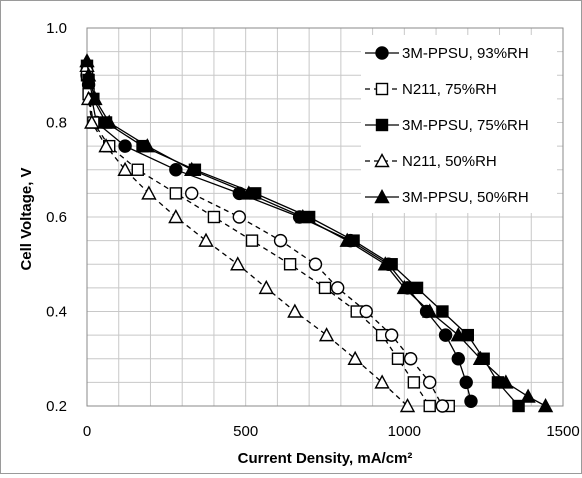 The width and height of the screenshot is (582, 478). Describe the element at coordinates (465, 125) in the screenshot. I see `legend-label: 3M-PPSU, 75%RH` at that location.